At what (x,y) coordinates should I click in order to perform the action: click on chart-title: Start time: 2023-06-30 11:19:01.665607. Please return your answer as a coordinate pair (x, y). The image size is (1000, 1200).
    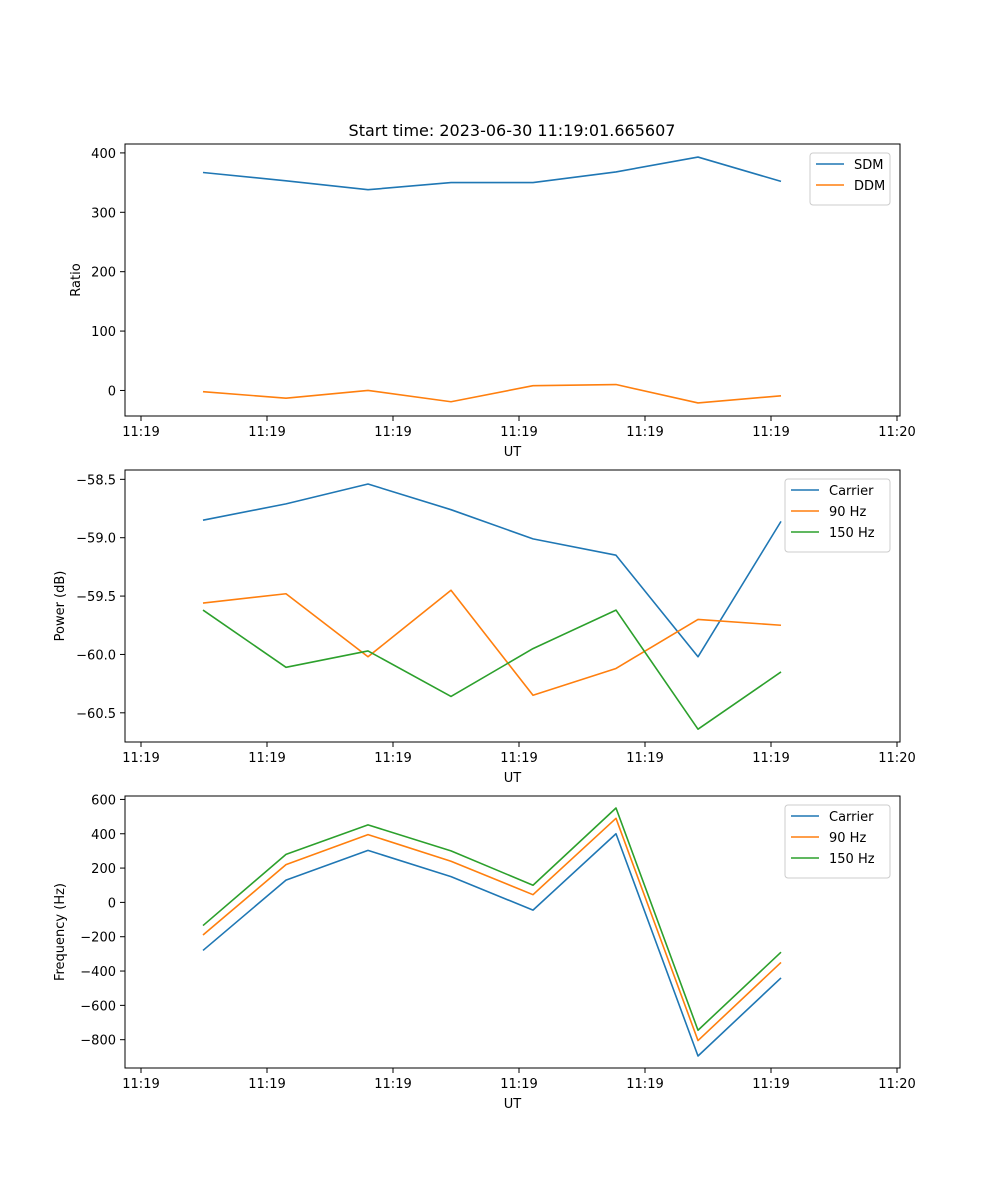
    Looking at the image, I should click on (512, 130).